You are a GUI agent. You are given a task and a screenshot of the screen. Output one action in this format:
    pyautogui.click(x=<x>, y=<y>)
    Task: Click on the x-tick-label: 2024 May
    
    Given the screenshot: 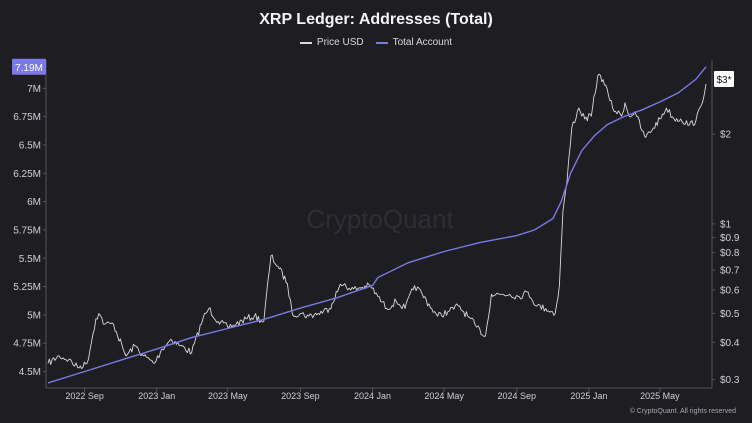 What is the action you would take?
    pyautogui.click(x=444, y=396)
    